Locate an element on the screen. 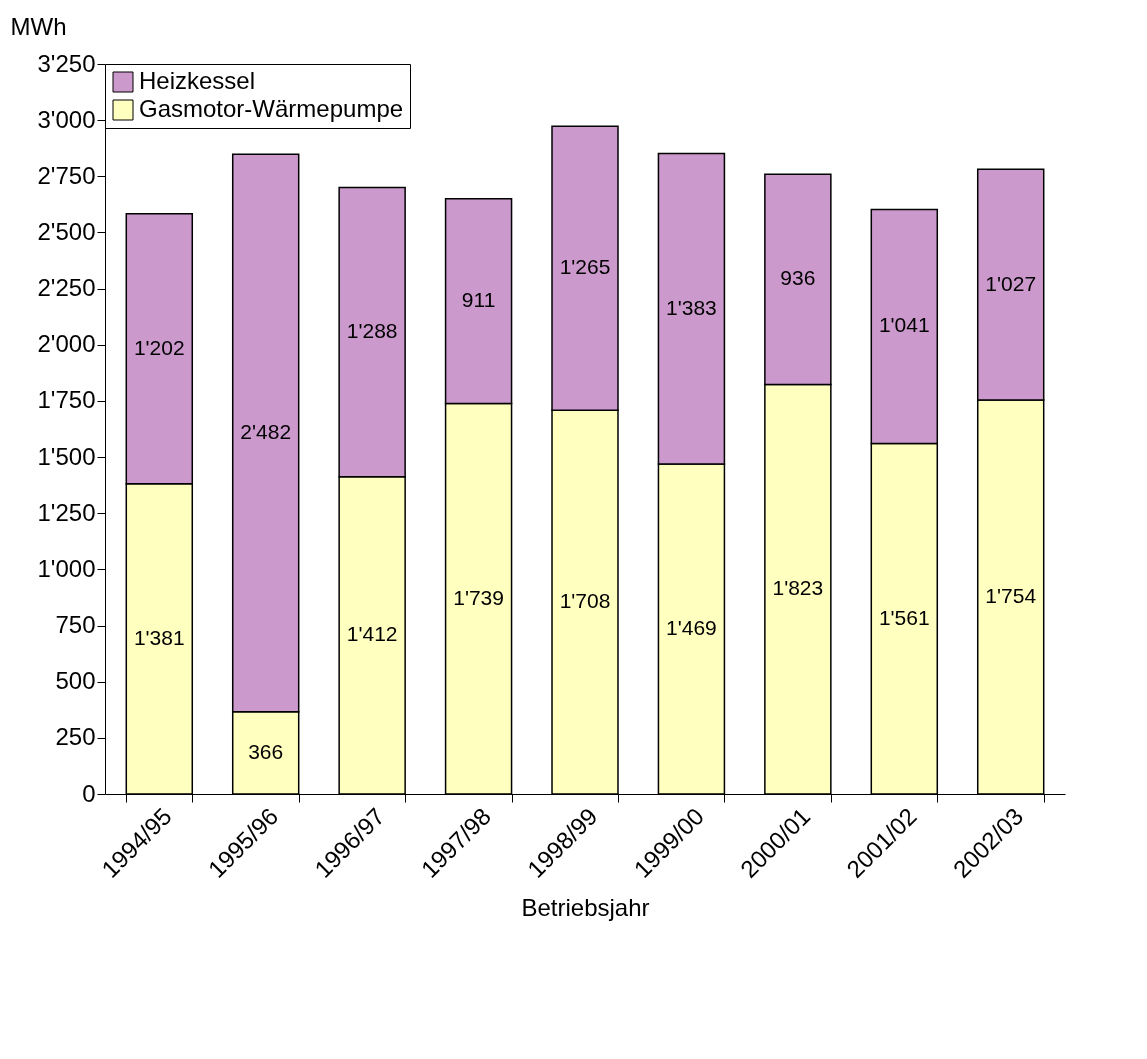 Image resolution: width=1147 pixels, height=1059 pixels. data-label: 1'027 is located at coordinates (1011, 283).